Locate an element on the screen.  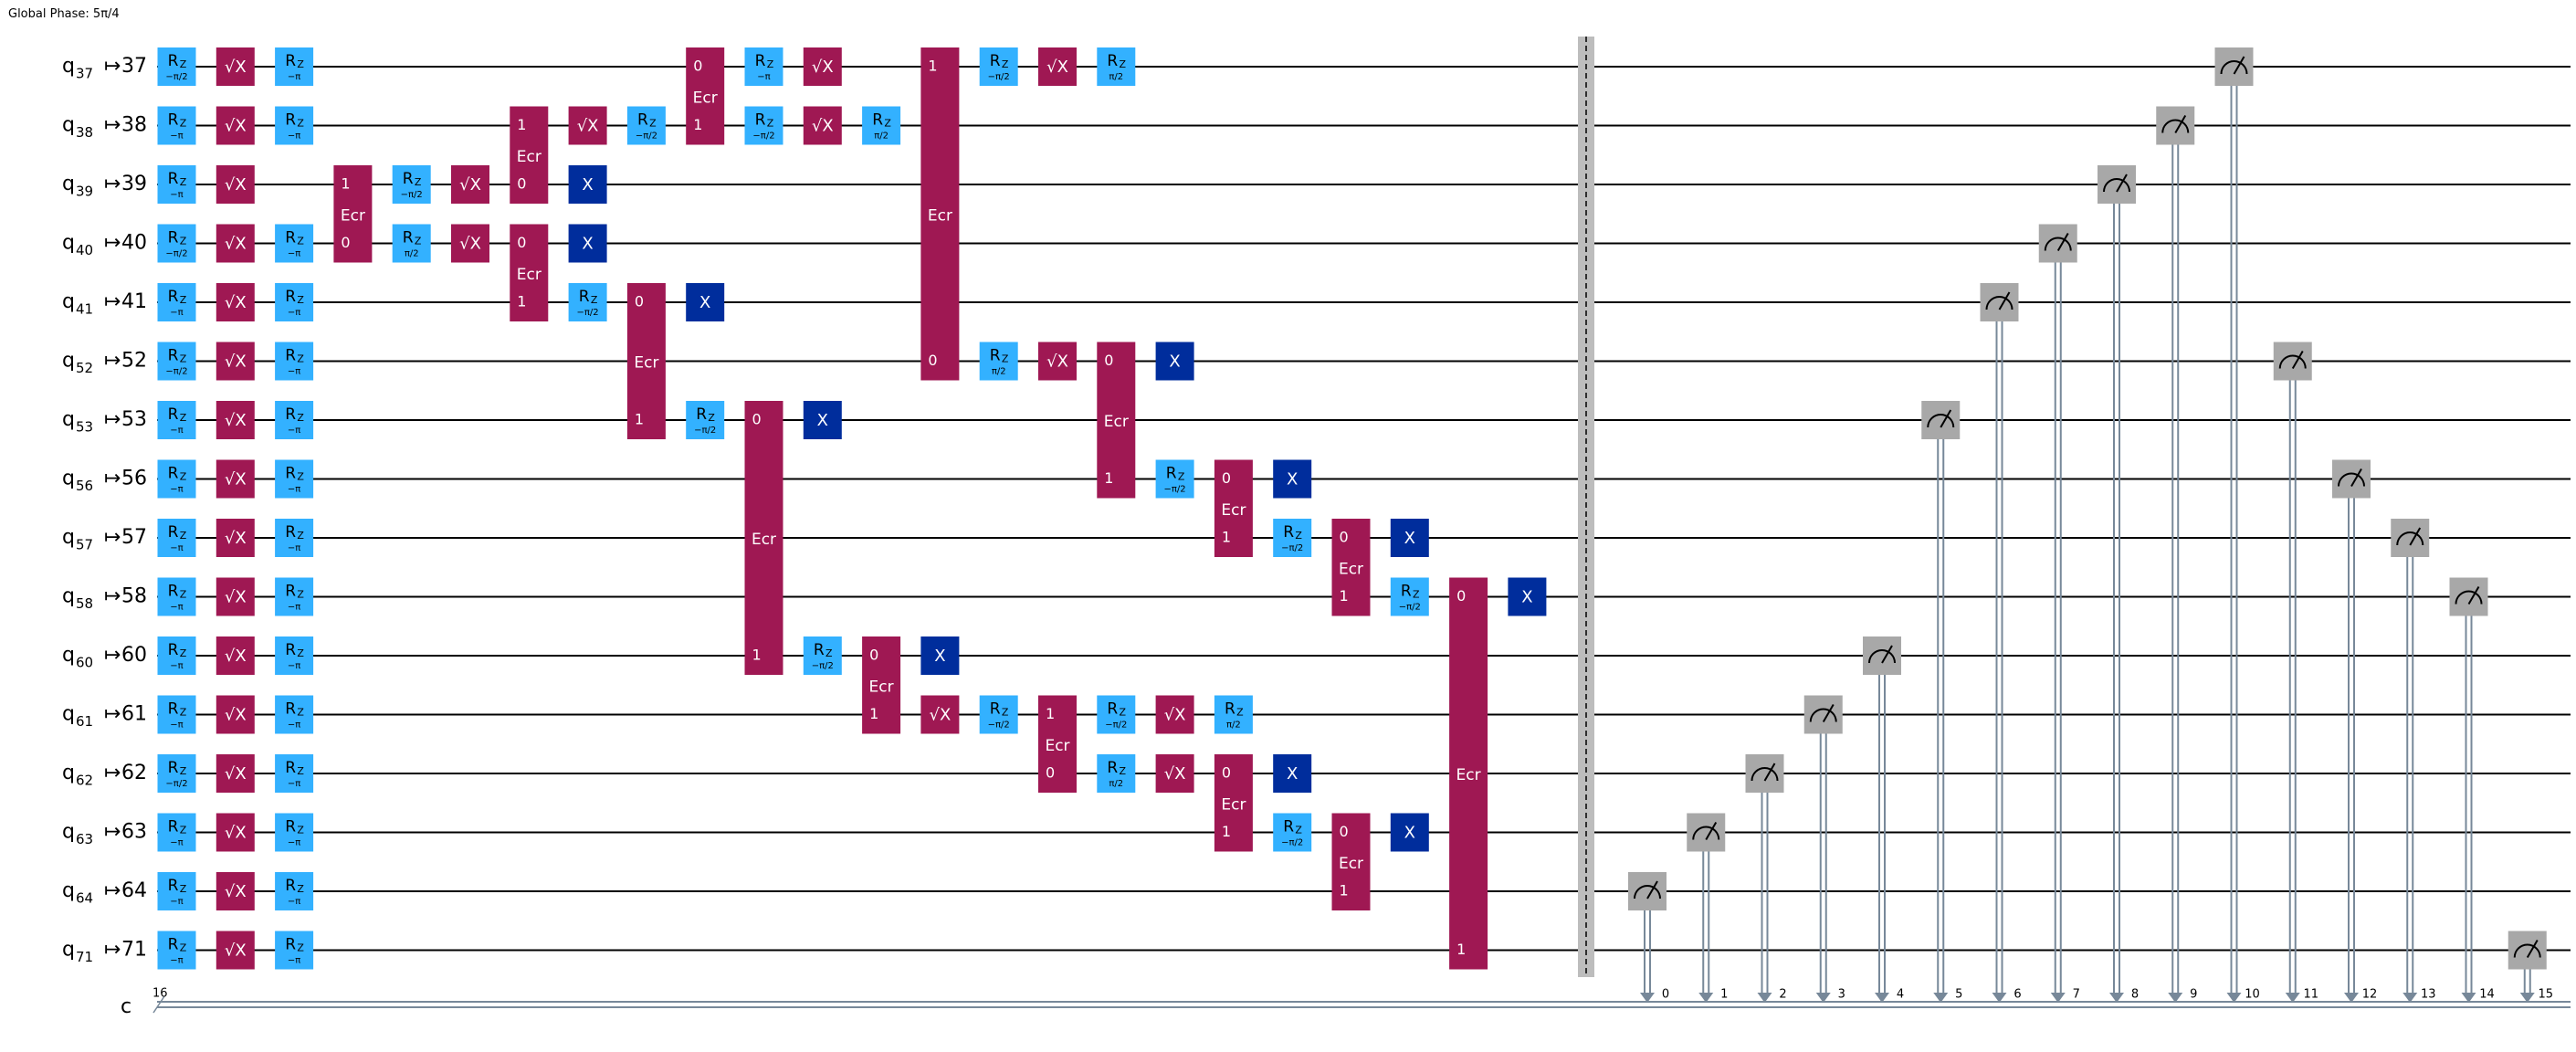
ecr-gate: Ecr 1 0 is located at coordinates (353, 214).